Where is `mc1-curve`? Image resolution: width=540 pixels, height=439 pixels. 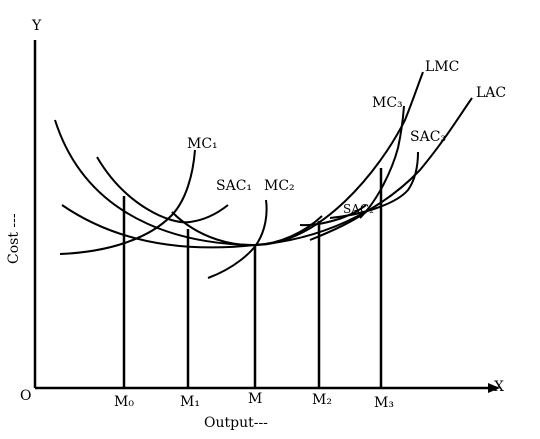
mc1-curve is located at coordinates (127, 202).